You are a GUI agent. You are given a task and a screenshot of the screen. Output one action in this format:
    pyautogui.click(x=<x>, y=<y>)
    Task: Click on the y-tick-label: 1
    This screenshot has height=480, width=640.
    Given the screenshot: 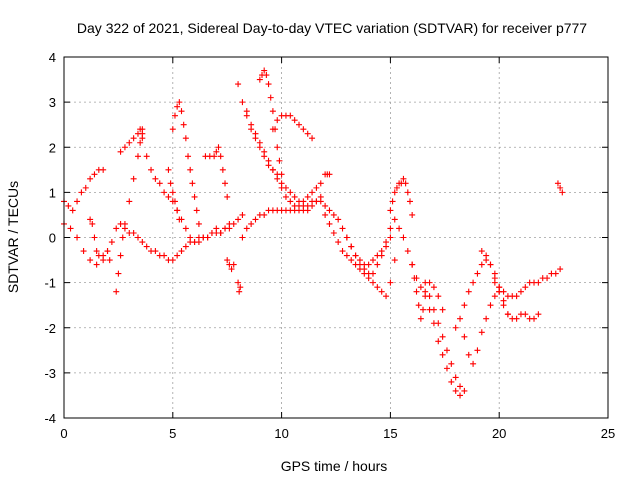 What is the action you would take?
    pyautogui.click(x=52, y=192)
    